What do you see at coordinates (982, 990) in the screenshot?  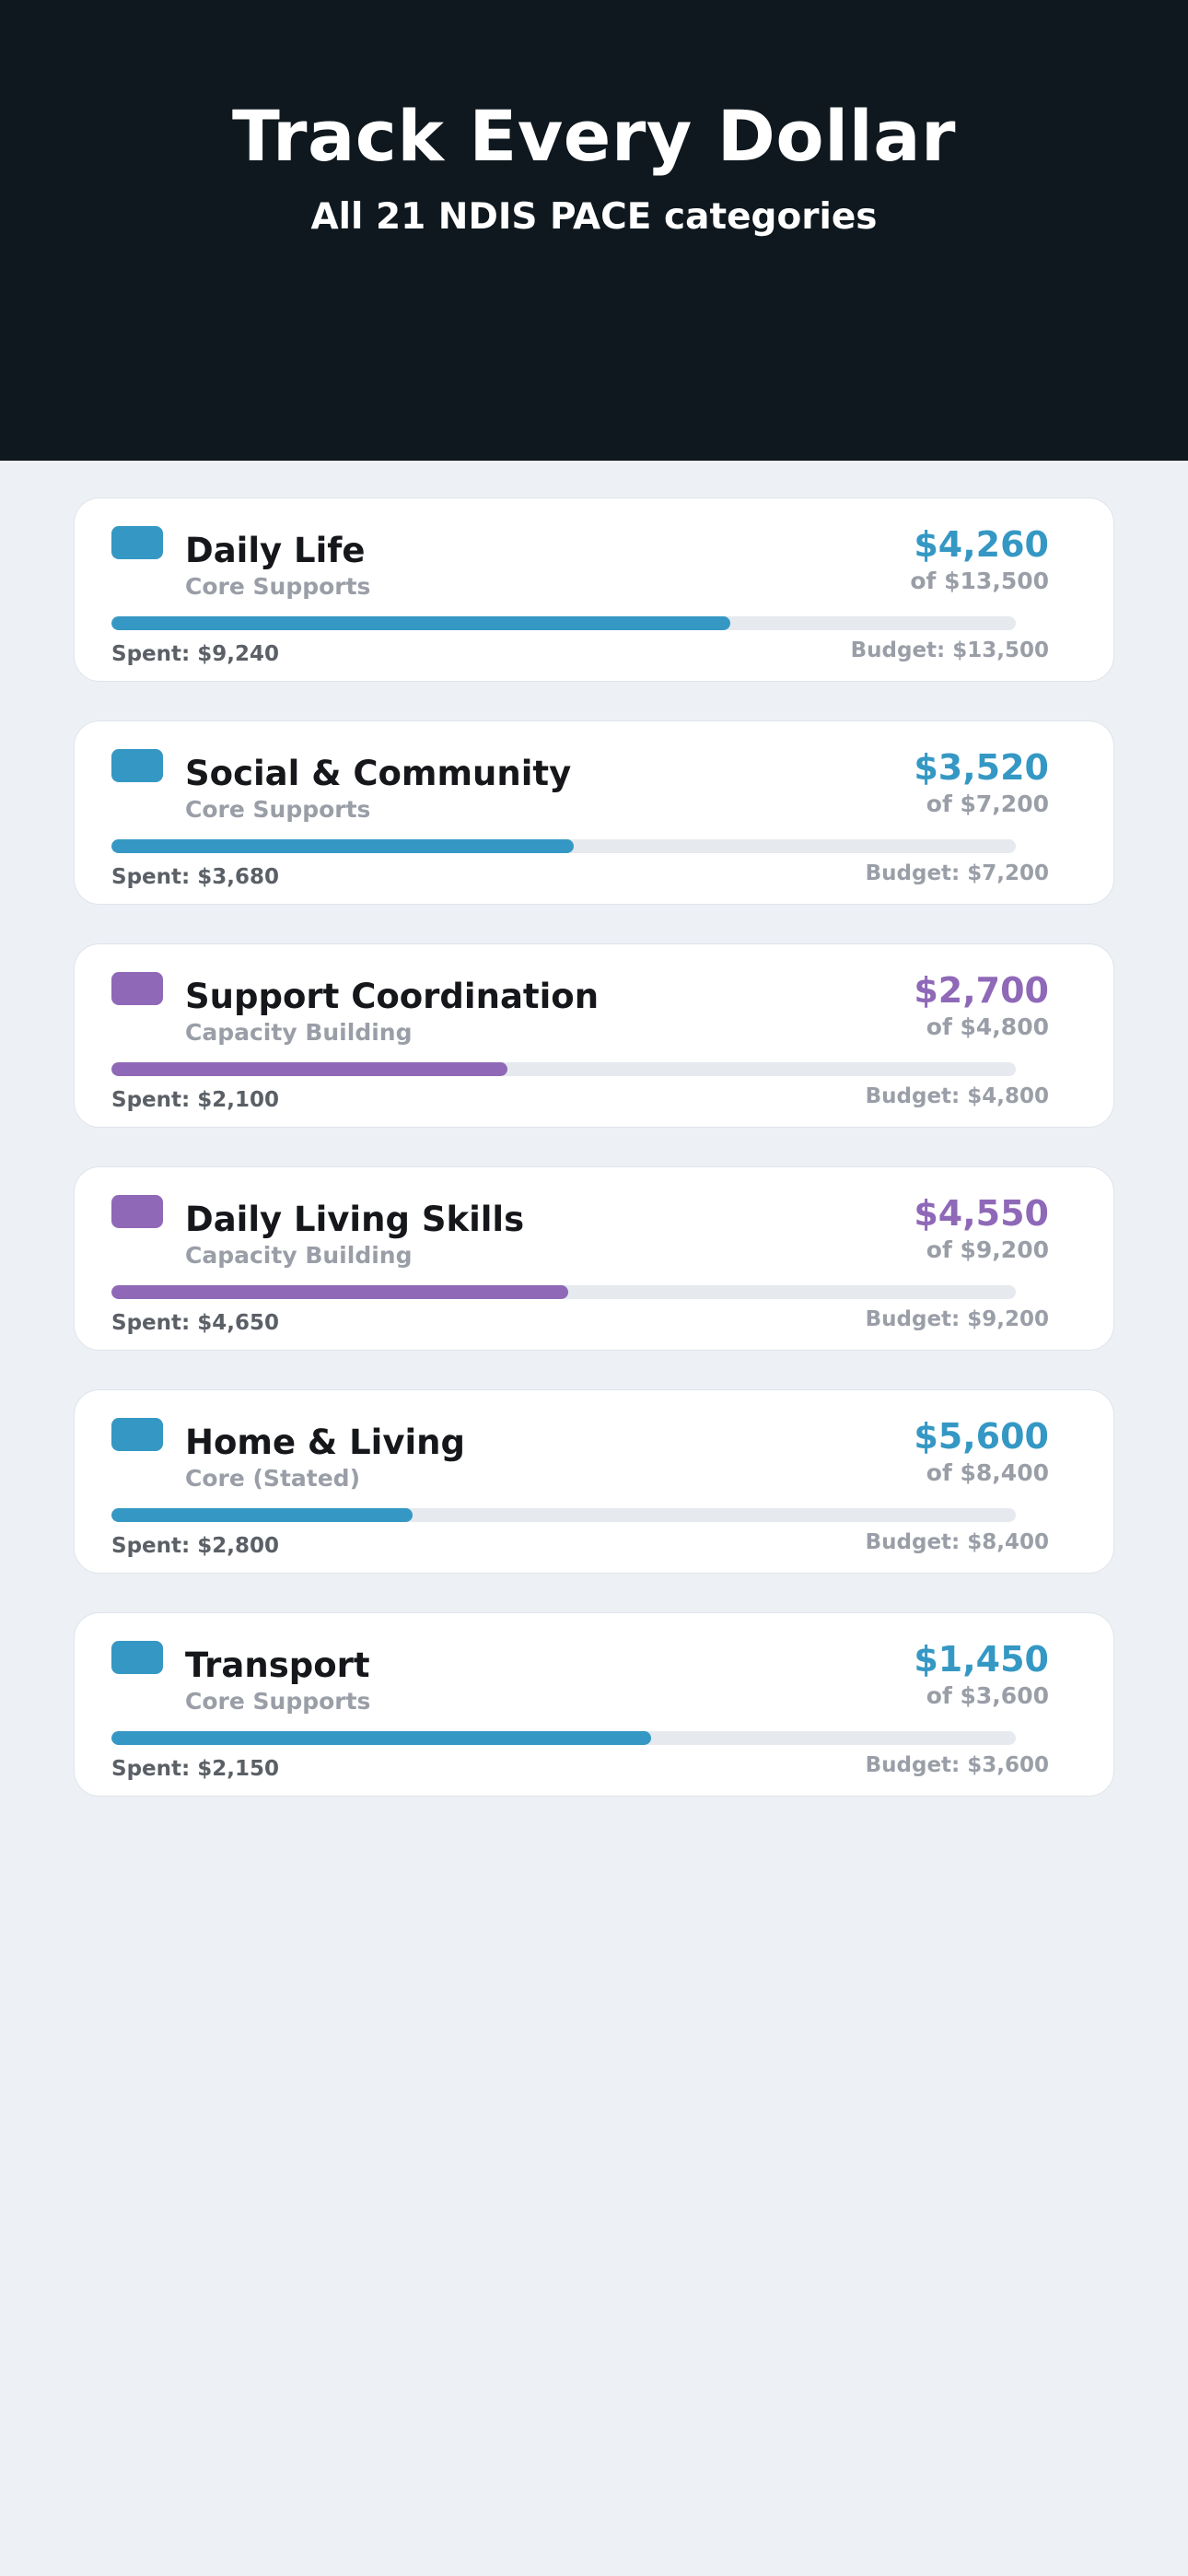 I see `remaining-amount: $2,700` at bounding box center [982, 990].